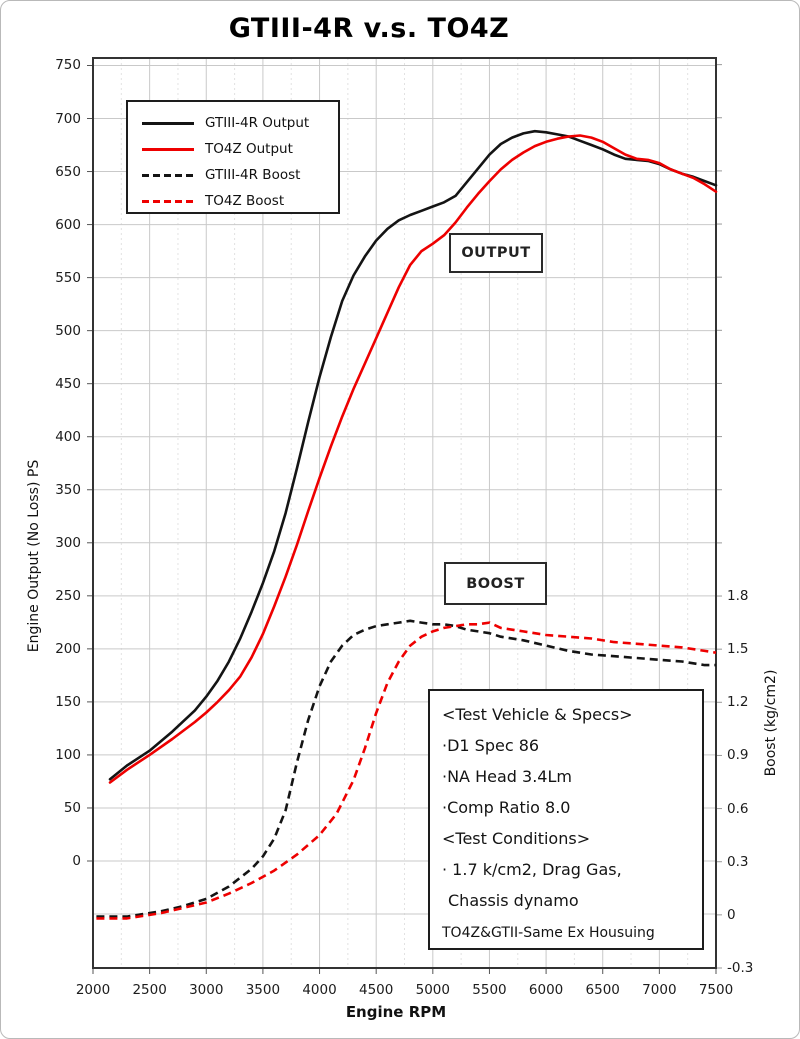 This screenshot has height=1039, width=800. Describe the element at coordinates (507, 776) in the screenshot. I see `spec-line: ·NA Head 3.4Lm` at that location.